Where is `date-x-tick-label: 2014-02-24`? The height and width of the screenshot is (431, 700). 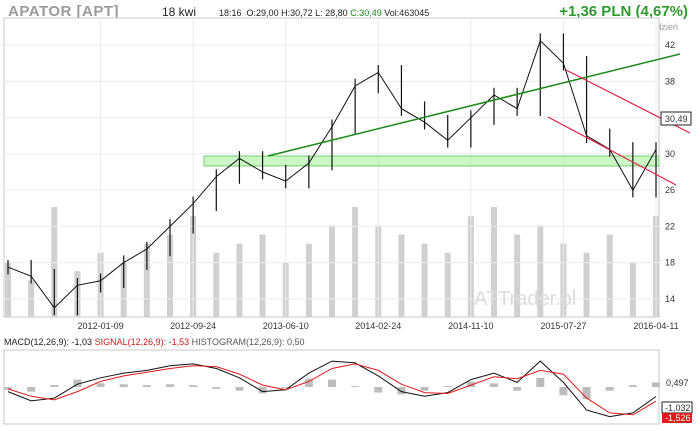 date-x-tick-label: 2014-02-24 is located at coordinates (378, 326).